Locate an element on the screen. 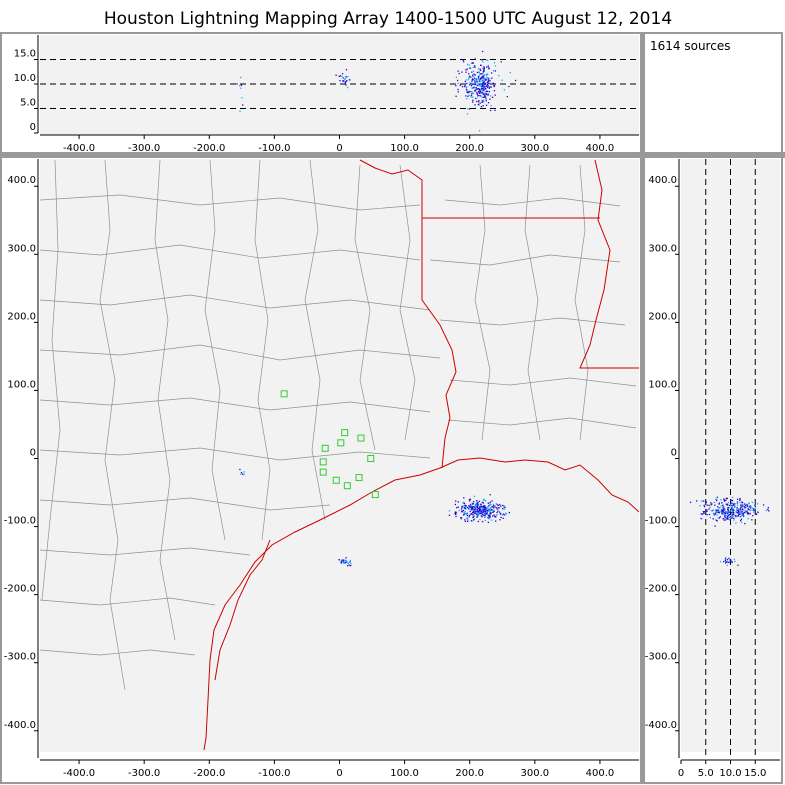 This screenshot has height=785, width=785. x-tick-label: -100.0 is located at coordinates (274, 773).